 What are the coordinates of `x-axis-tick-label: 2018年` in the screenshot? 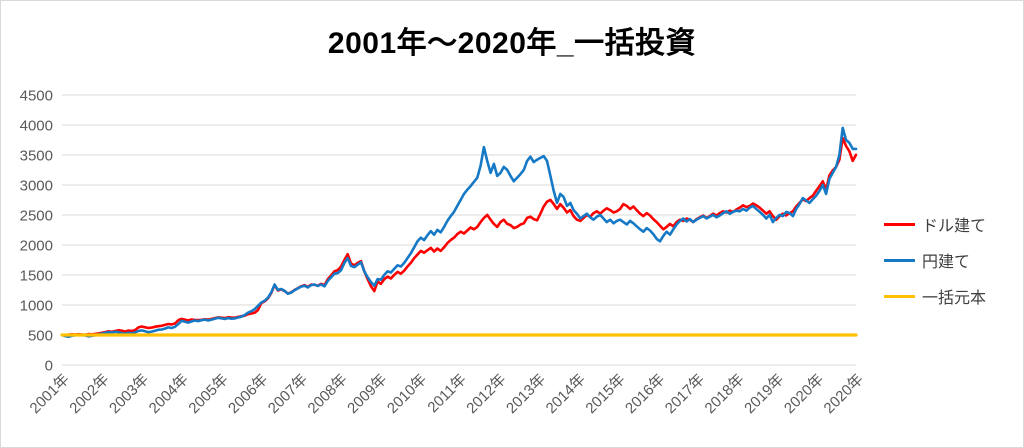 It's located at (725, 394).